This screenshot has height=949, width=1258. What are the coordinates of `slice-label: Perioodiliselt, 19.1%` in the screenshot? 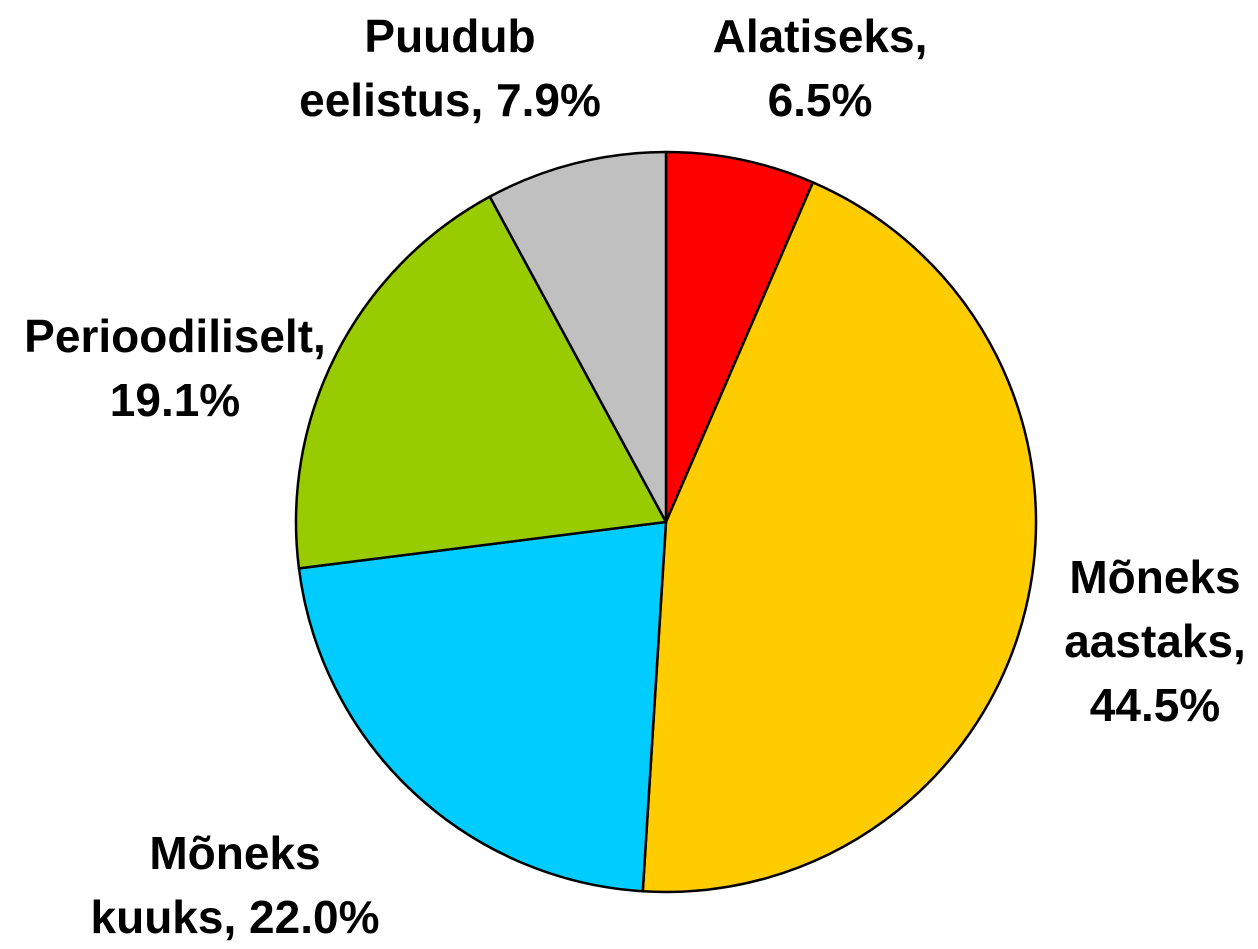 It's located at (175, 368).